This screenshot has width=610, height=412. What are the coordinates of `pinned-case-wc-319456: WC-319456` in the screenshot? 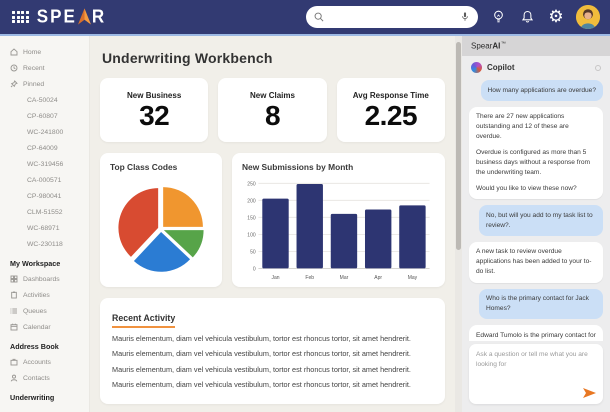 It's located at (45, 164).